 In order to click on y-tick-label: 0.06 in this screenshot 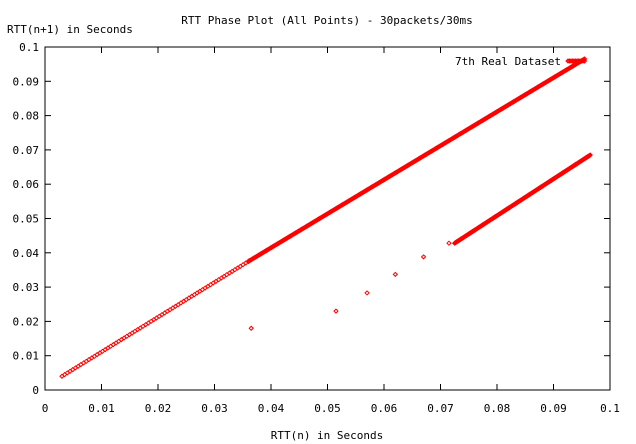, I will do `click(26, 184)`.